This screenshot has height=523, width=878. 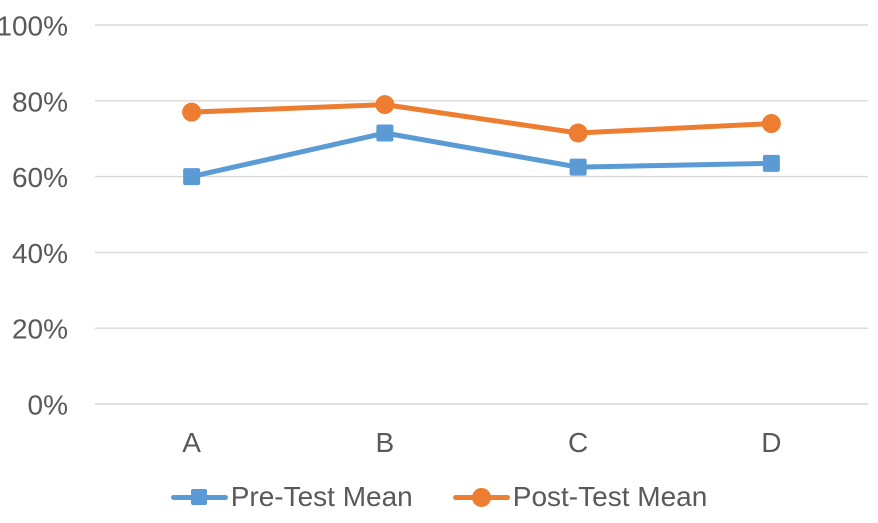 I want to click on series-line-pre-test-mean, so click(x=481, y=155).